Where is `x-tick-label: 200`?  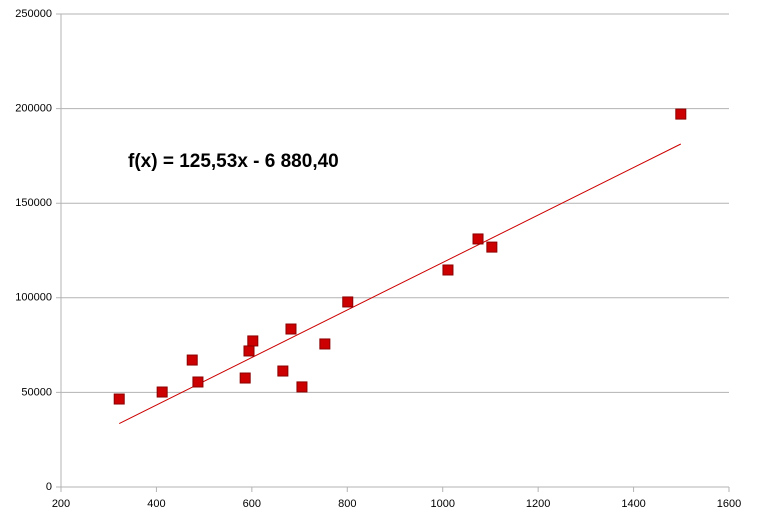 x-tick-label: 200 is located at coordinates (61, 504).